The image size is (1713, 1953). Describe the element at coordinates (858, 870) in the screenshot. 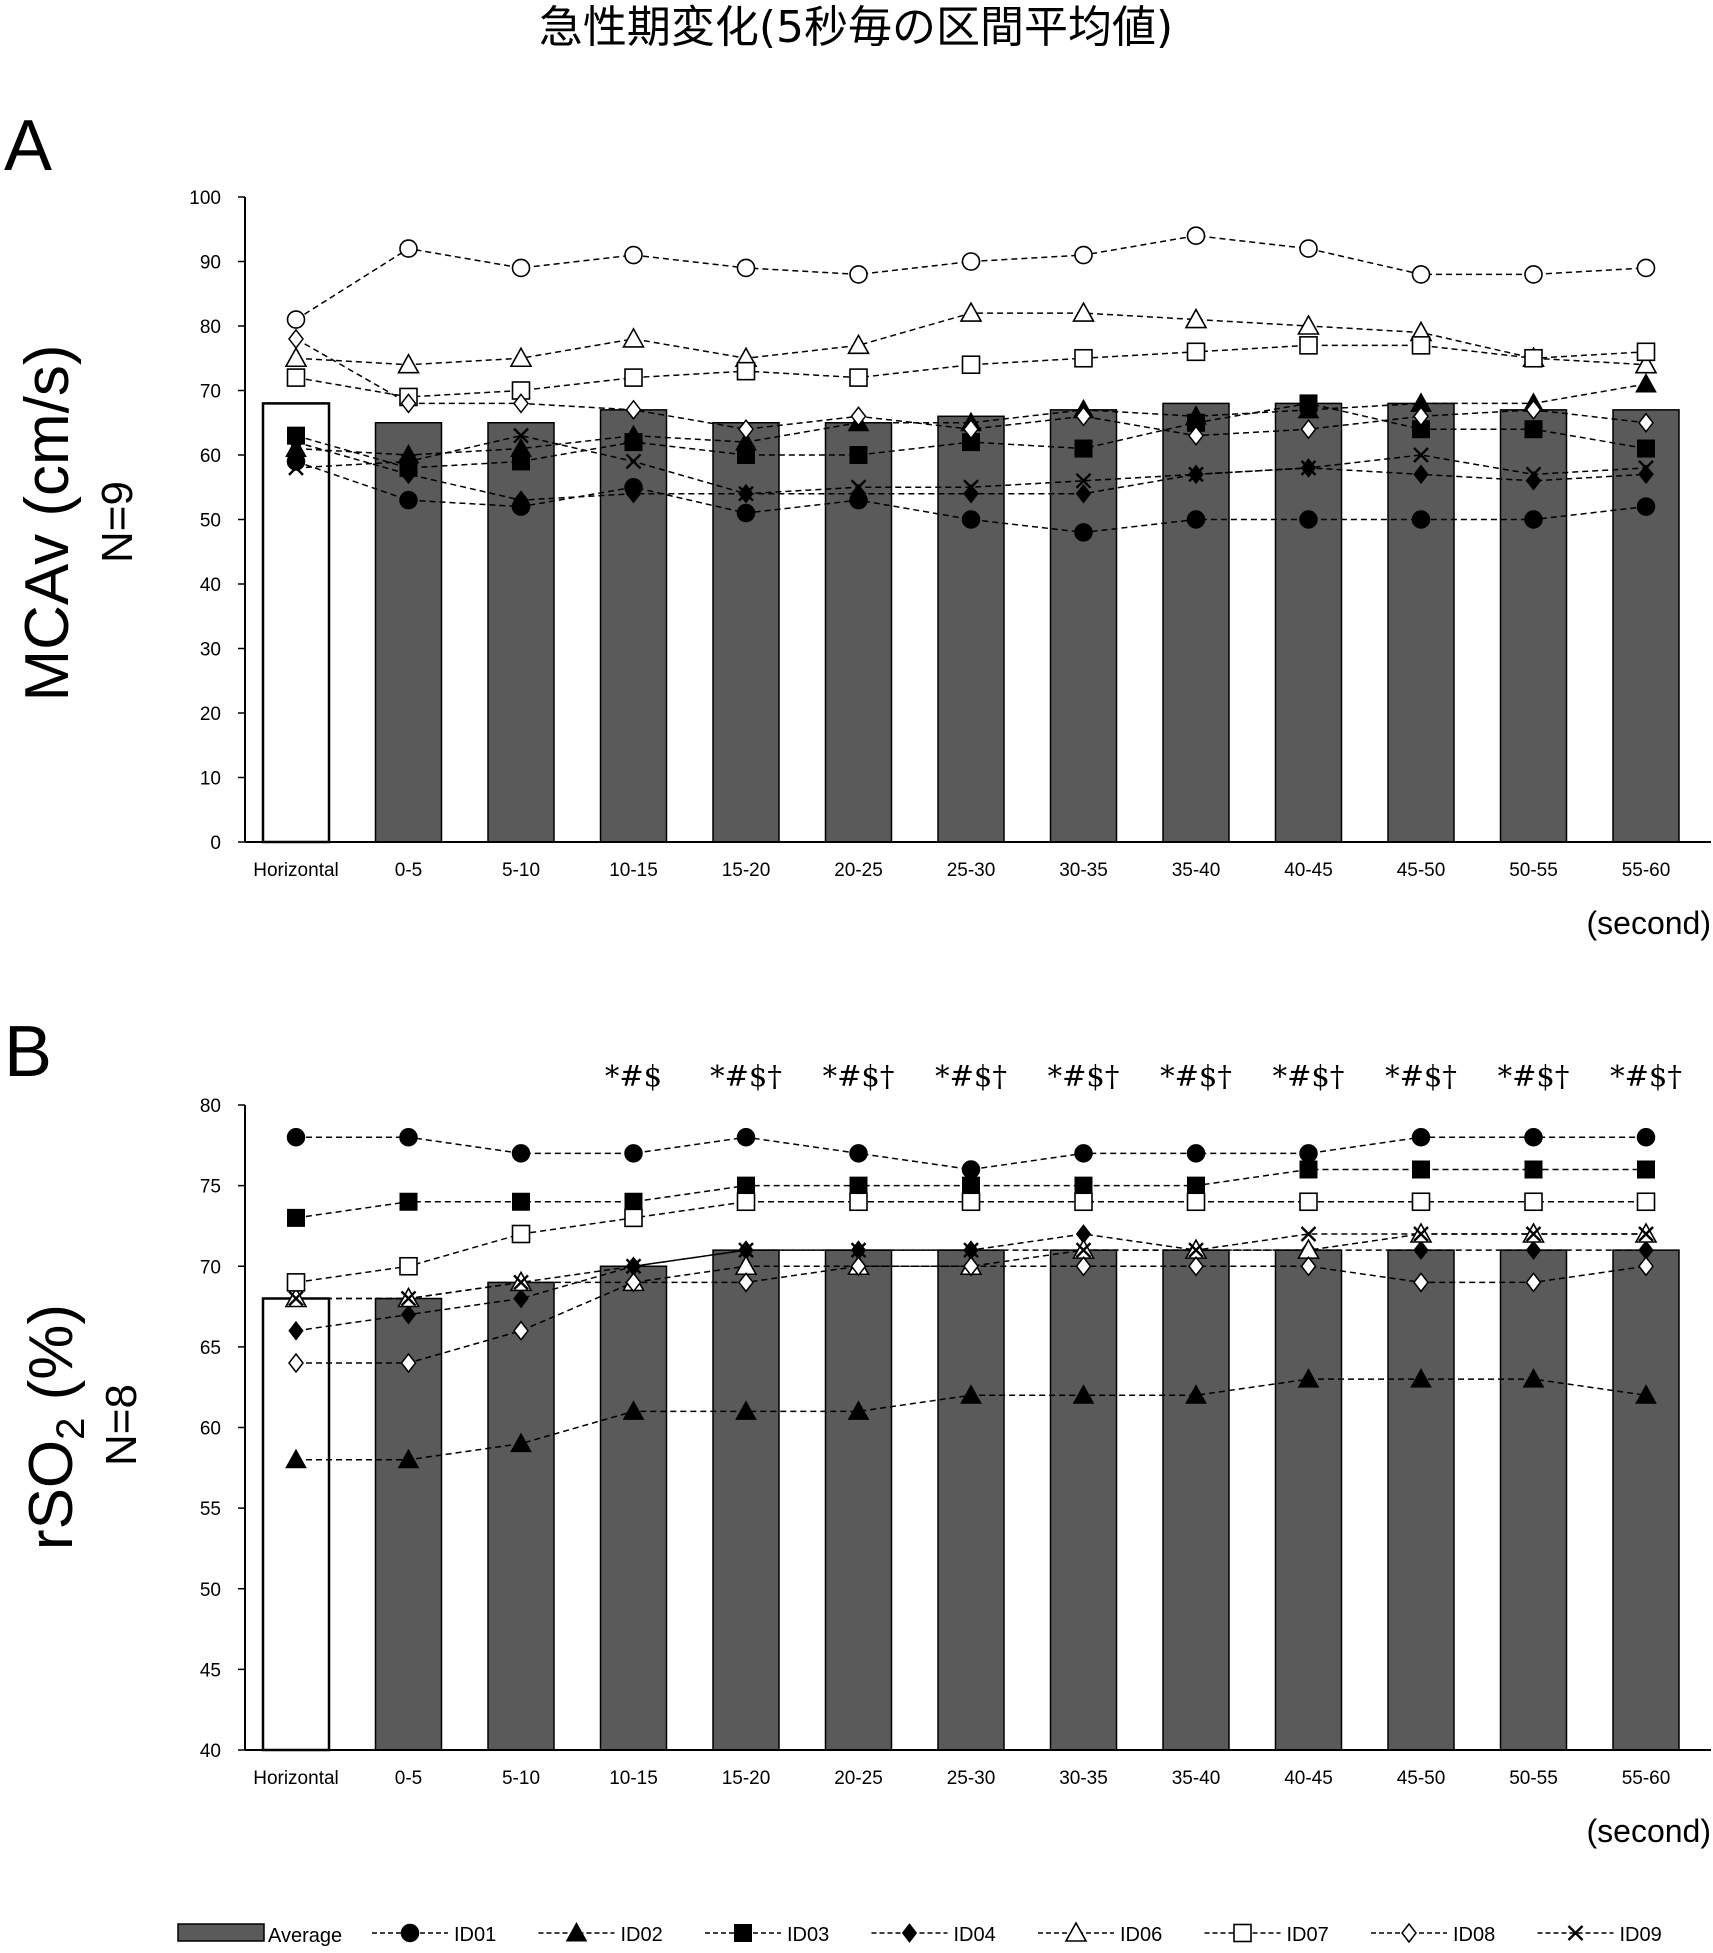

I see `panel-a-xtick-label: 20-25` at that location.